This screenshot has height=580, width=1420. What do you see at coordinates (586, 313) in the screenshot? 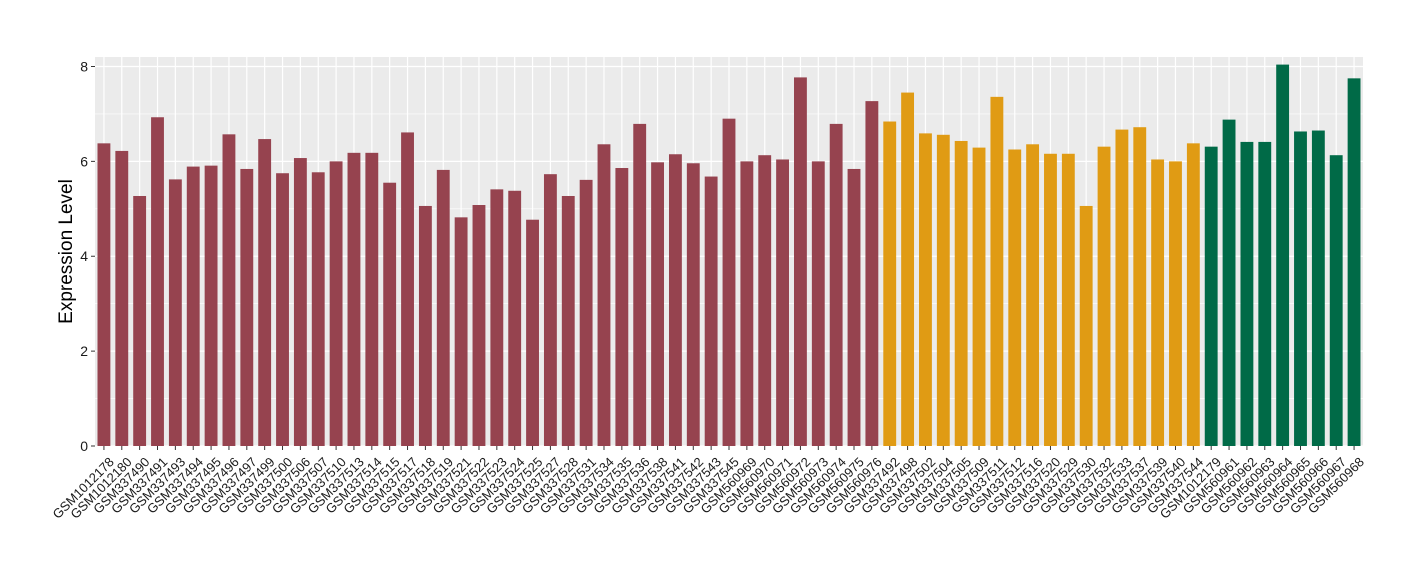
I see `bar-gsm337531` at bounding box center [586, 313].